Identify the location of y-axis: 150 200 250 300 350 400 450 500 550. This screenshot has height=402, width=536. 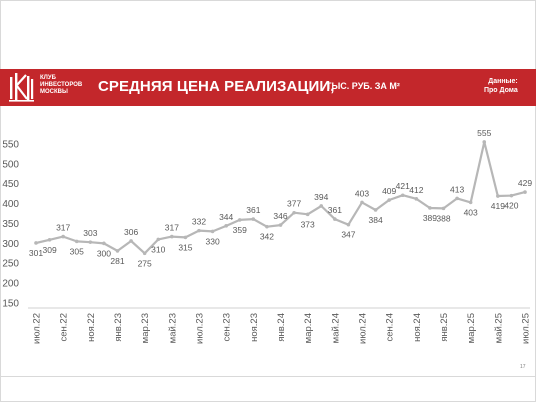
(10, 224).